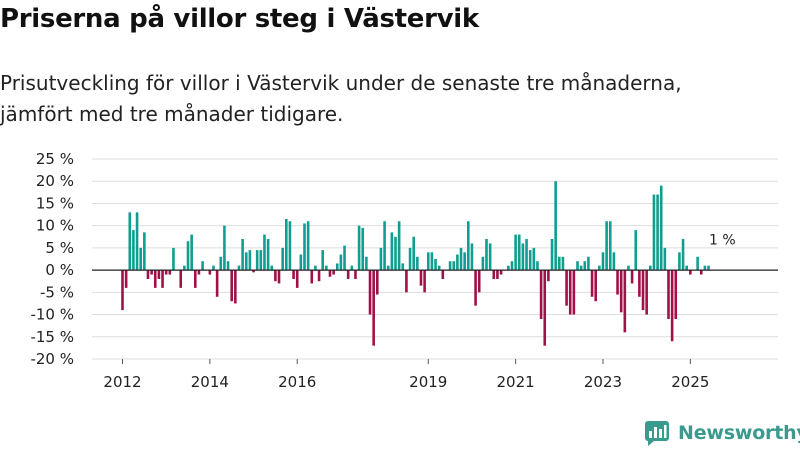  I want to click on y-tick-label: 10 %, so click(55, 226).